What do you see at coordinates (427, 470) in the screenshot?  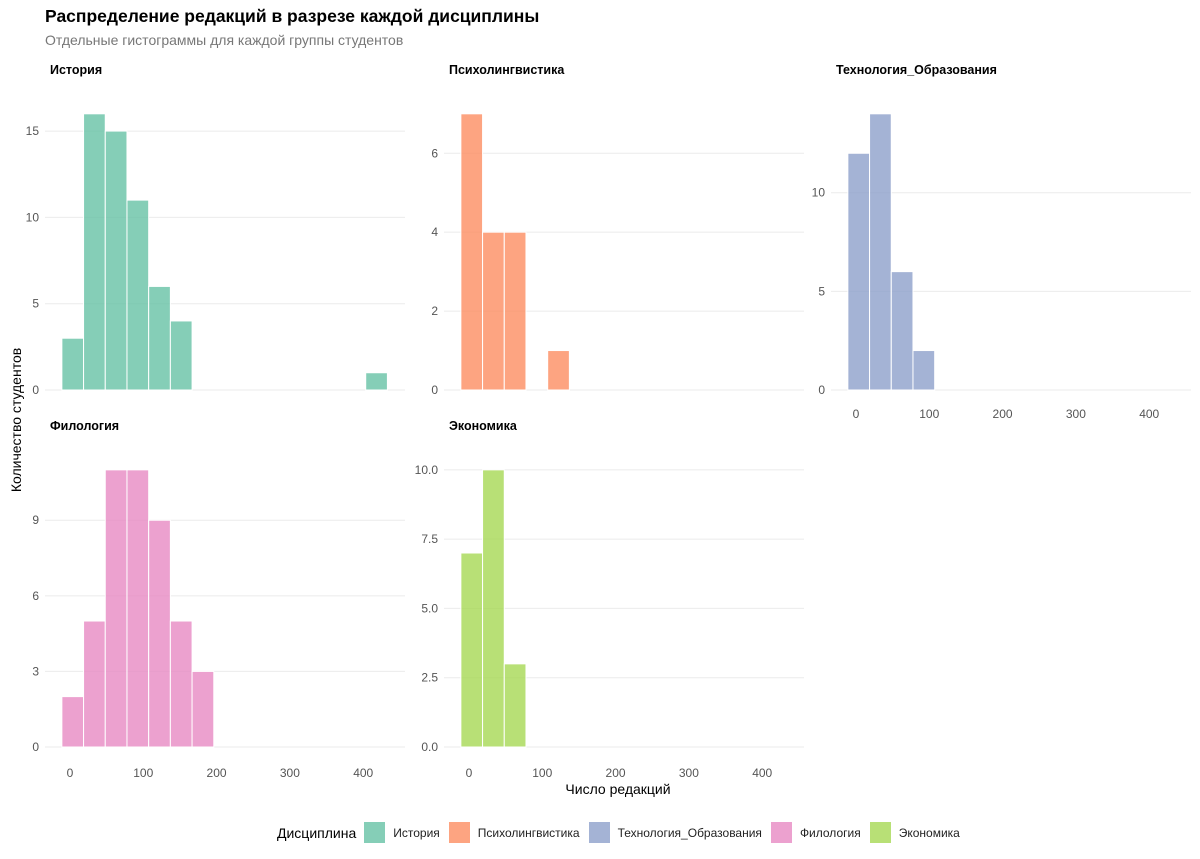 I see `y-tick-label: 10.0` at bounding box center [427, 470].